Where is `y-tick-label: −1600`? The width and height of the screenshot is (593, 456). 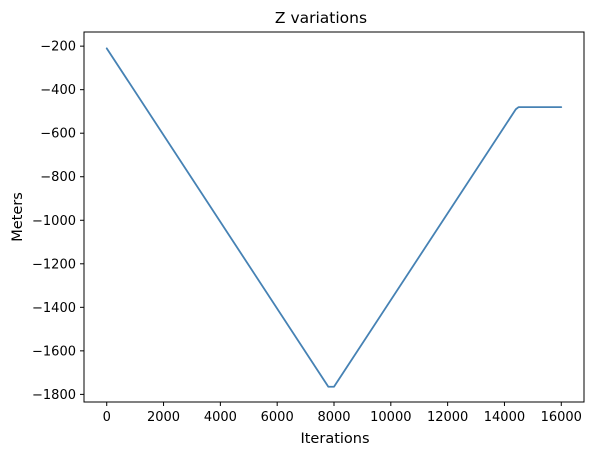
y-tick-label: −1600 is located at coordinates (54, 351).